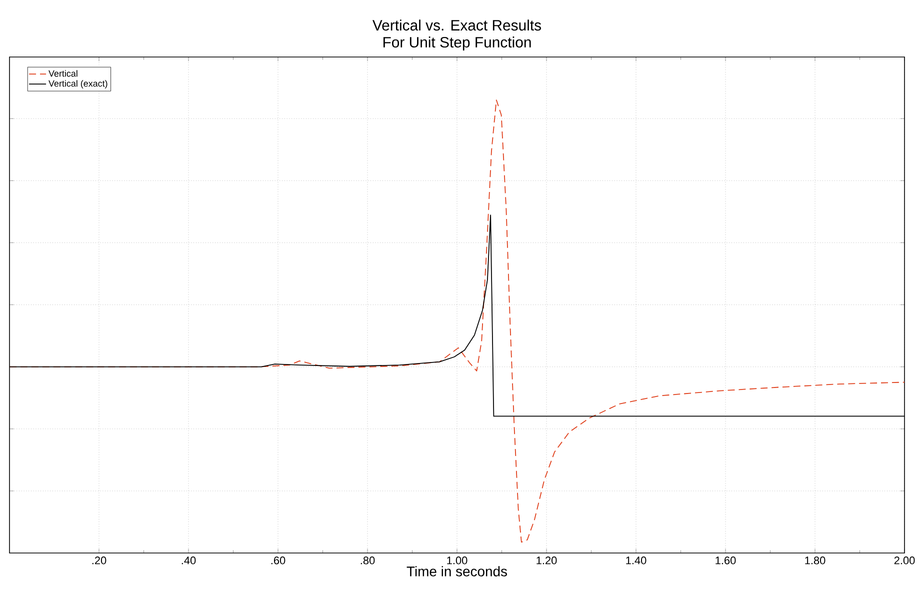 This screenshot has width=918, height=596. I want to click on x-tick-label: .20, so click(99, 560).